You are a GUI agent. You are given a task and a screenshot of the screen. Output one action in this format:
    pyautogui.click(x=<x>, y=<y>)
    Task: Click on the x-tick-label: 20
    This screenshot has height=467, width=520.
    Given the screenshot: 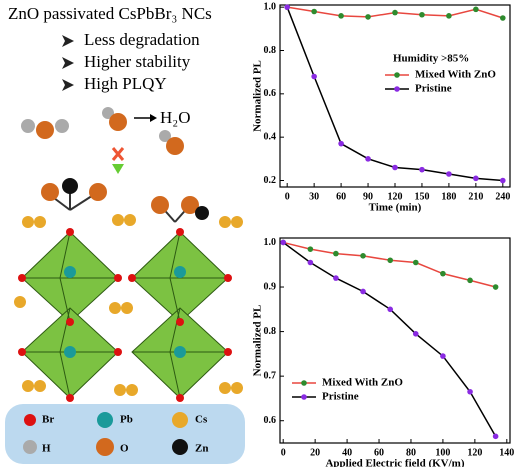 What is the action you would take?
    pyautogui.click(x=315, y=452)
    